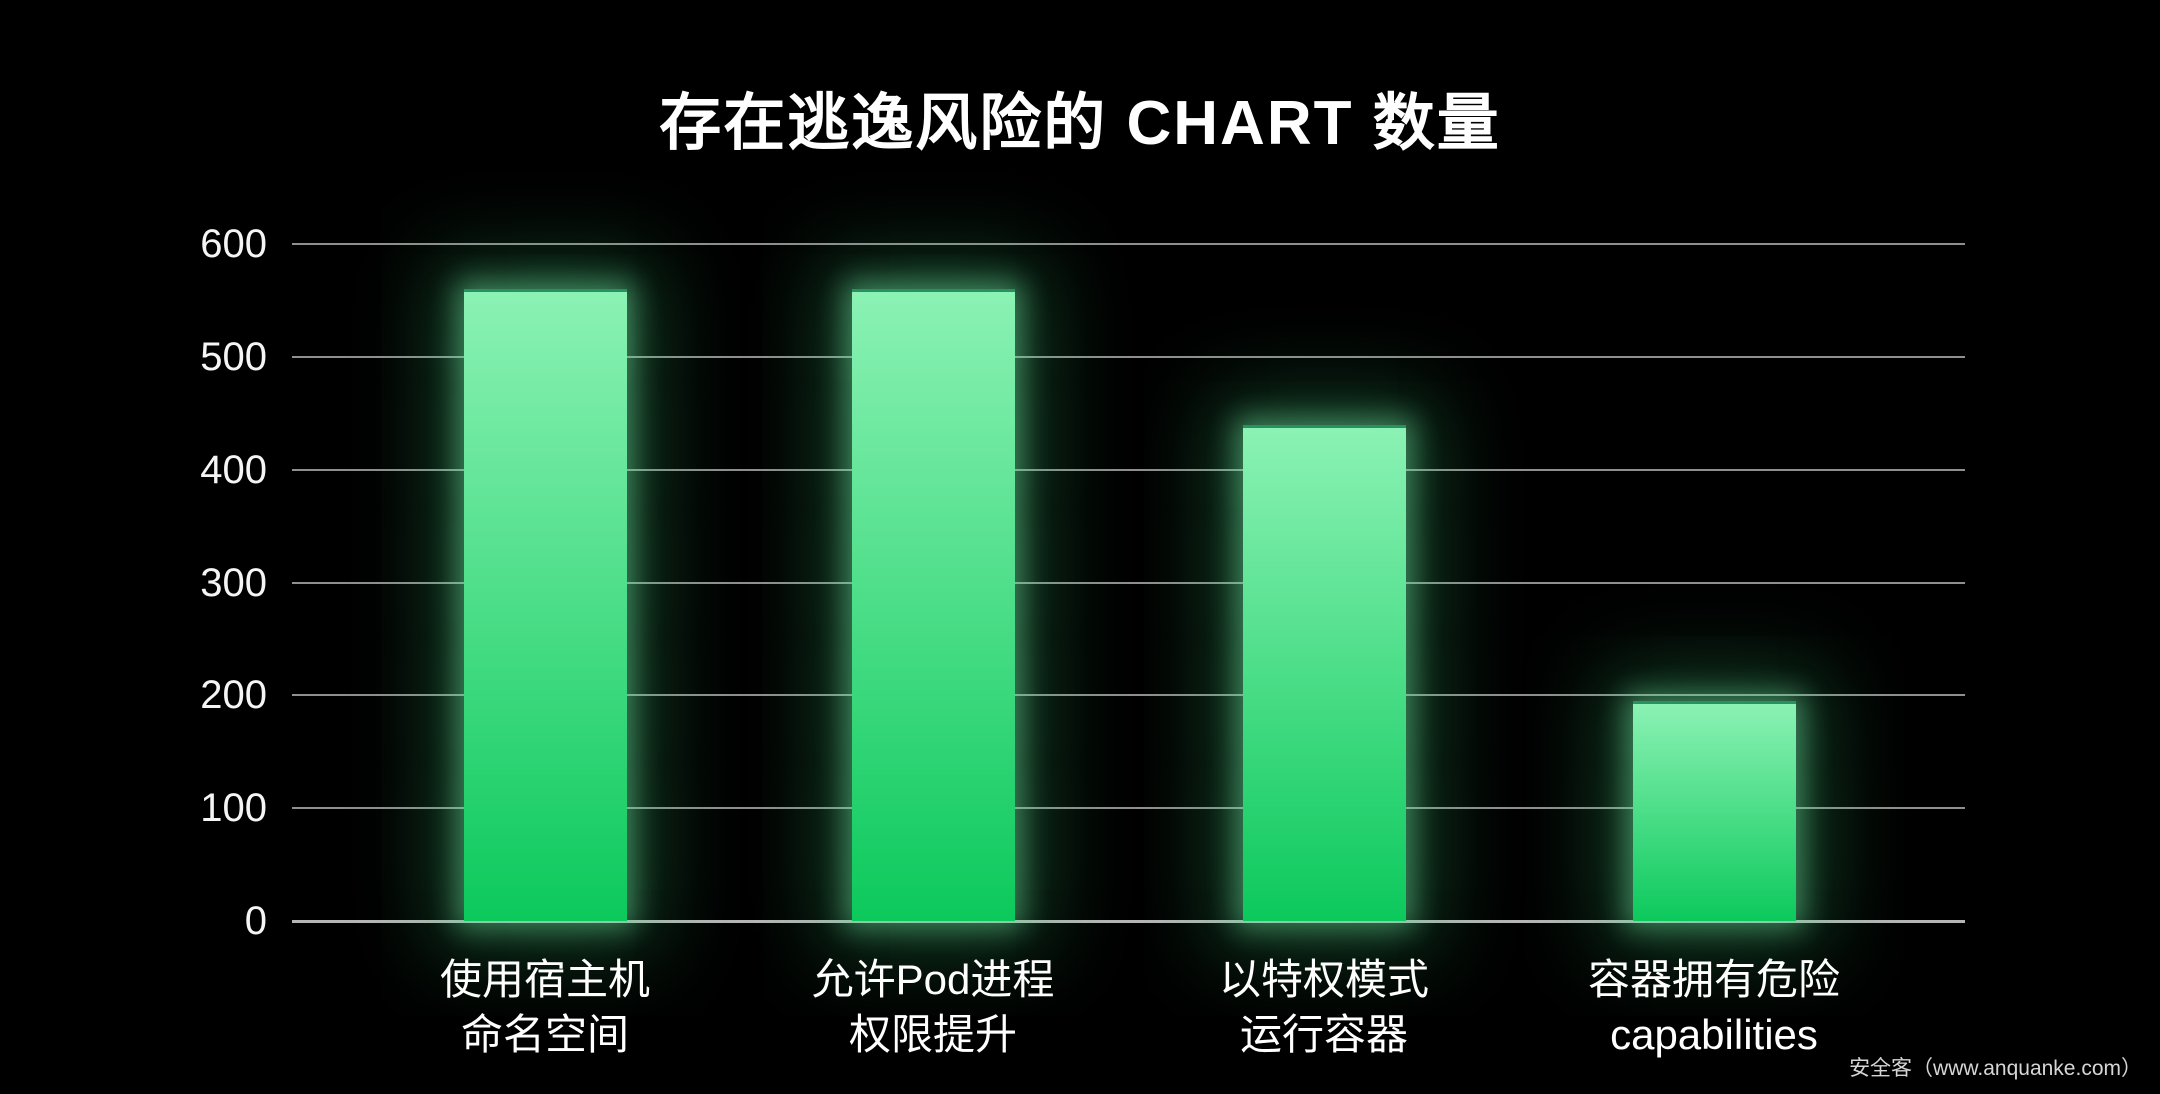 The width and height of the screenshot is (2160, 1094). What do you see at coordinates (1128, 921) in the screenshot?
I see `x-axis-baseline` at bounding box center [1128, 921].